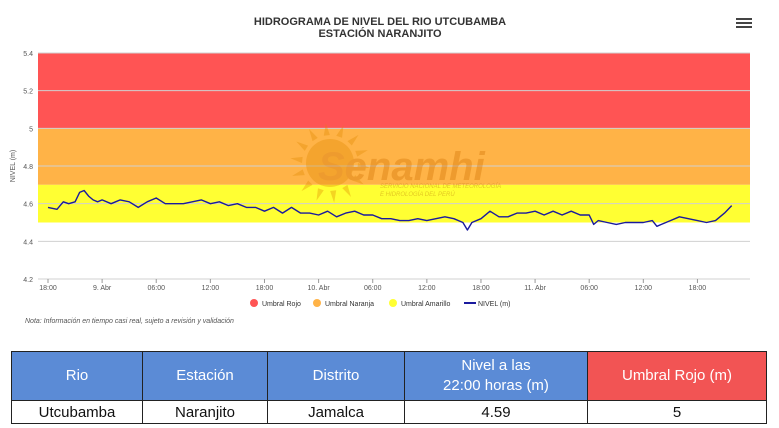 The width and height of the screenshot is (779, 428). Describe the element at coordinates (496, 385) in the screenshot. I see `header-nivel-line2: 22:00 horas (m)` at that location.